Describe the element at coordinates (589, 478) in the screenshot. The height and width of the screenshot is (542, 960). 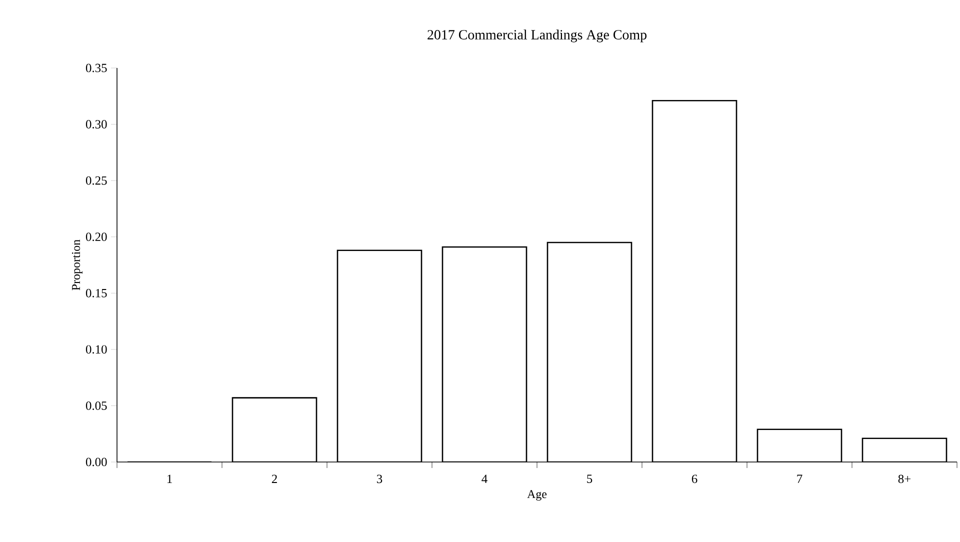
I see `x-tick-label: 5` at that location.